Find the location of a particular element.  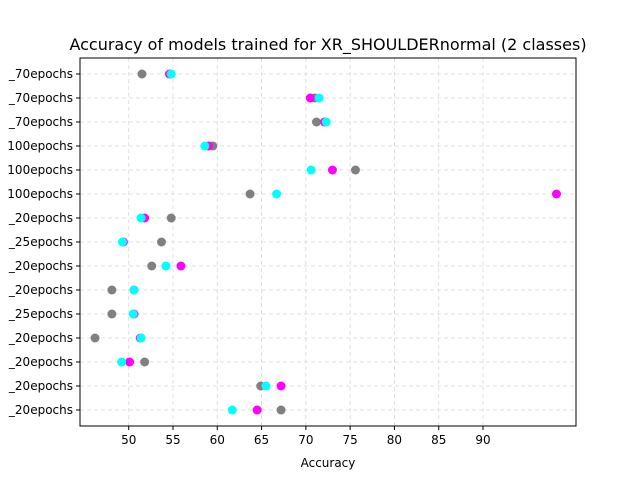

x-tick-label: 55 is located at coordinates (172, 440).